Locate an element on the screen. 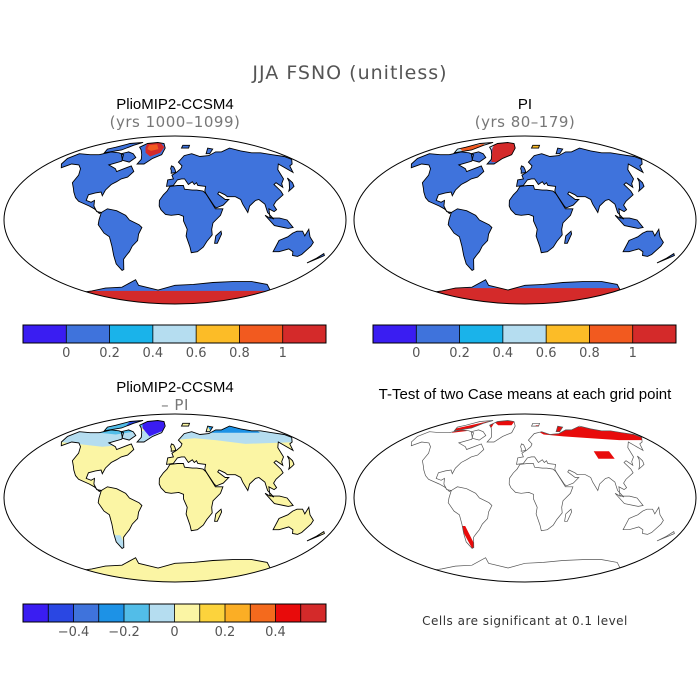 The height and width of the screenshot is (700, 700). colorbar-tick-label: −0.2 is located at coordinates (124, 632).